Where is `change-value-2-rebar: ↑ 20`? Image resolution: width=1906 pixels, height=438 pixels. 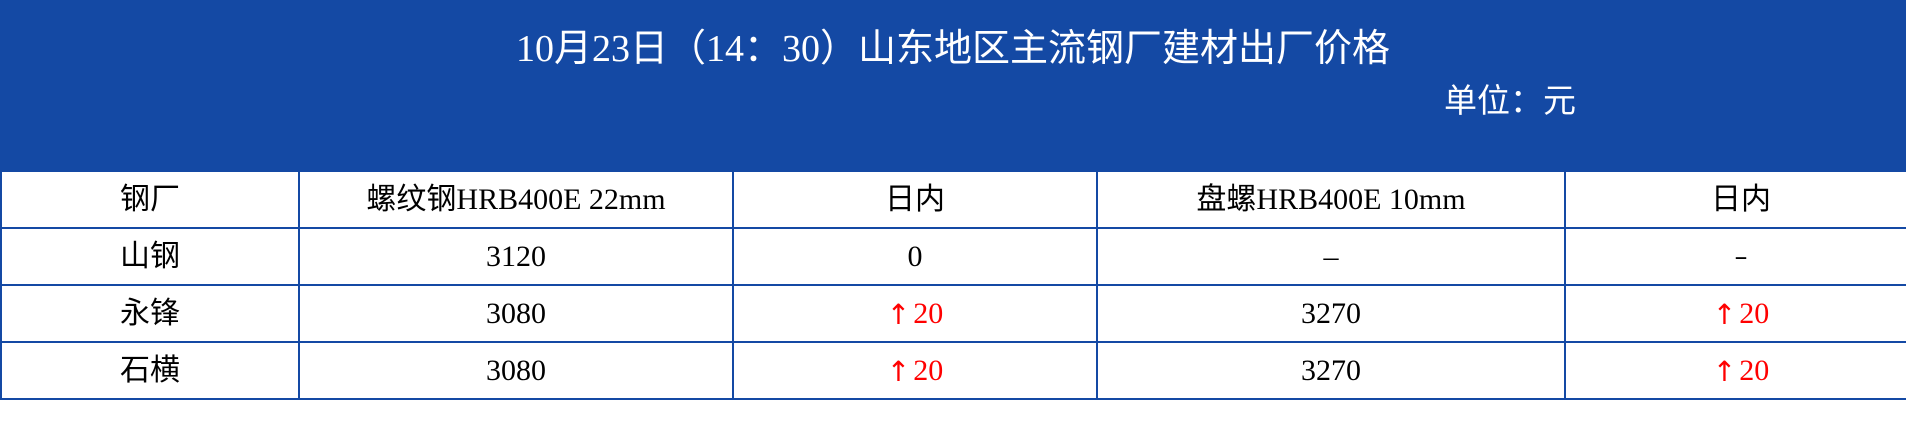 change-value-2-rebar: ↑ 20 is located at coordinates (915, 370).